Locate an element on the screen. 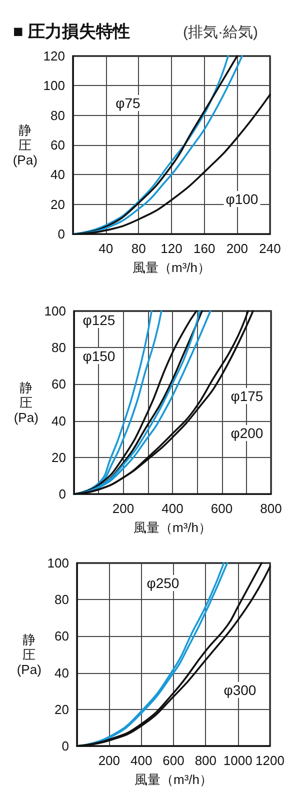 This screenshot has width=300, height=805. x-tick-label: 120 is located at coordinates (171, 248).